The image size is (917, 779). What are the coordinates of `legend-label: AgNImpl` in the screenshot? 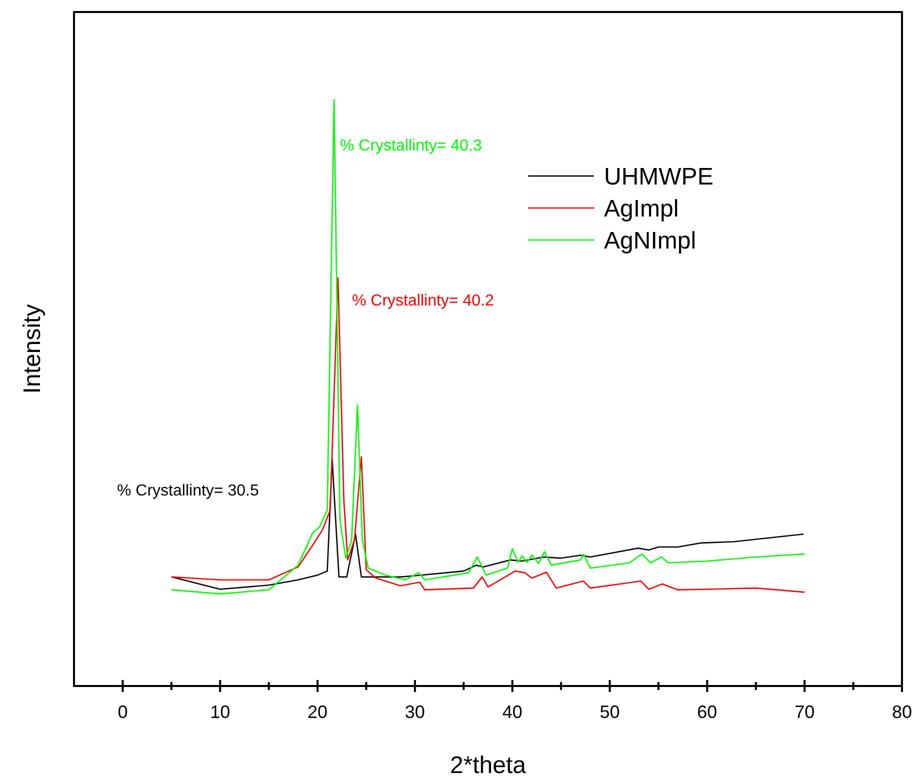 It's located at (650, 240).